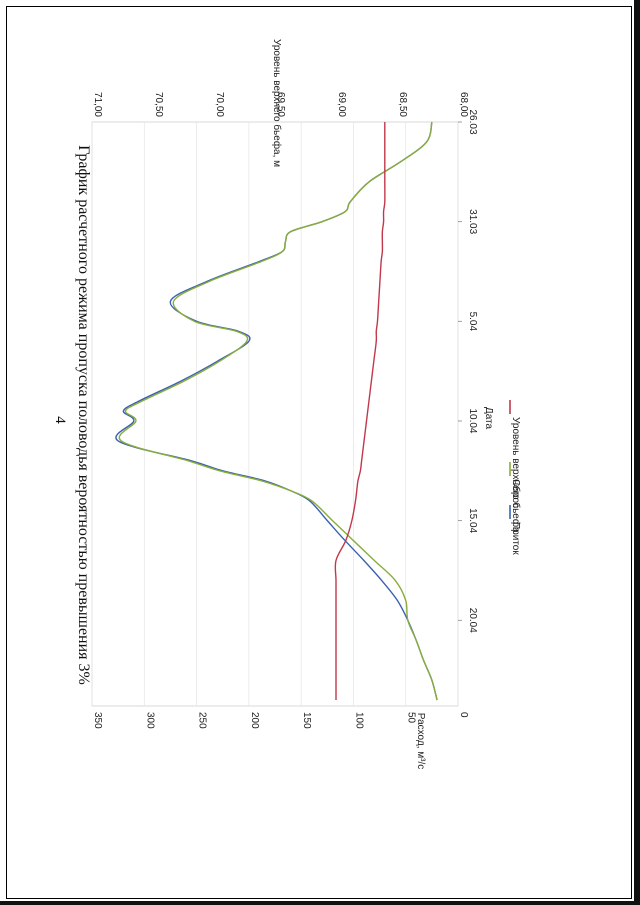 Image resolution: width=640 pixels, height=905 pixels. I want to click on y2-axis-title: Уровень верхнего бьефа, м, so click(277, 103).